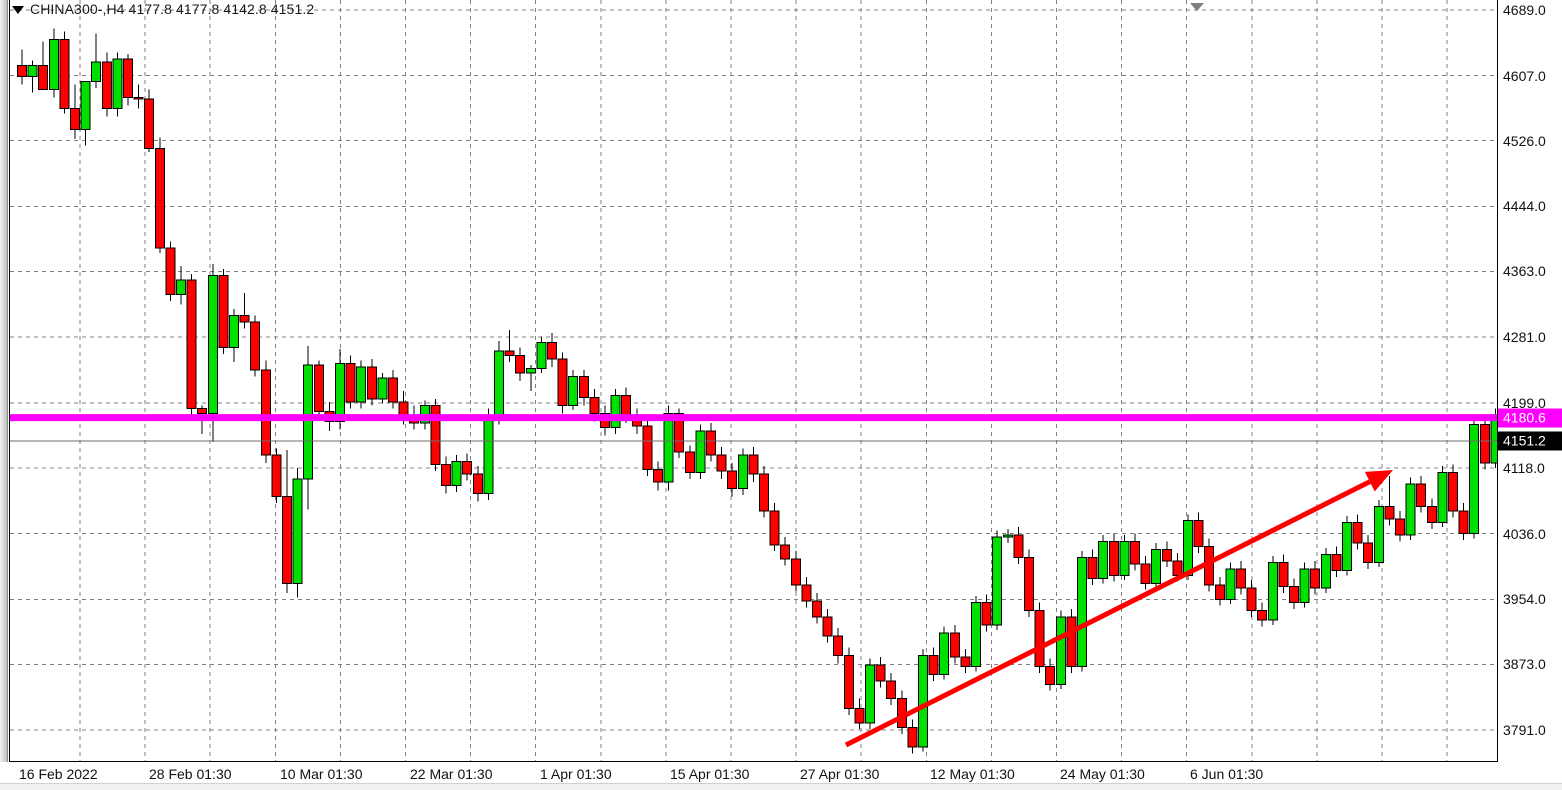 Image resolution: width=1562 pixels, height=790 pixels. What do you see at coordinates (1524, 599) in the screenshot?
I see `price-tick-label: 3954.0` at bounding box center [1524, 599].